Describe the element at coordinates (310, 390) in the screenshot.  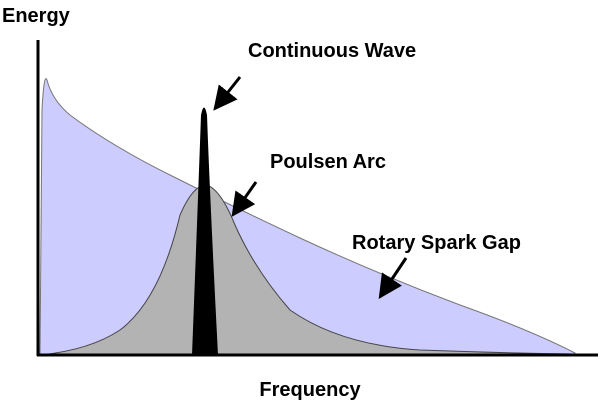
I see `x-axis-label: Frequency` at that location.